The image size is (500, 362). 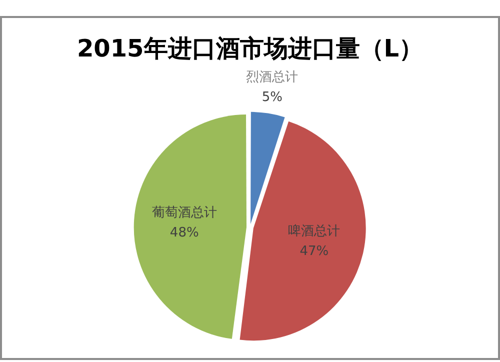 I want to click on data-label: 48%, so click(x=184, y=233).